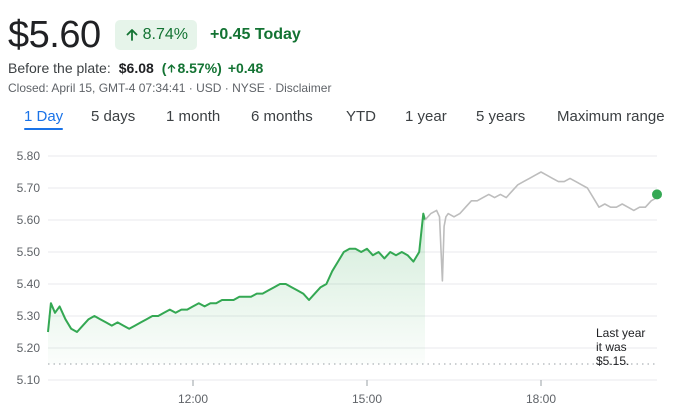 Image resolution: width=693 pixels, height=420 pixels. What do you see at coordinates (612, 361) in the screenshot?
I see `previous-close-note: $5.15.` at bounding box center [612, 361].